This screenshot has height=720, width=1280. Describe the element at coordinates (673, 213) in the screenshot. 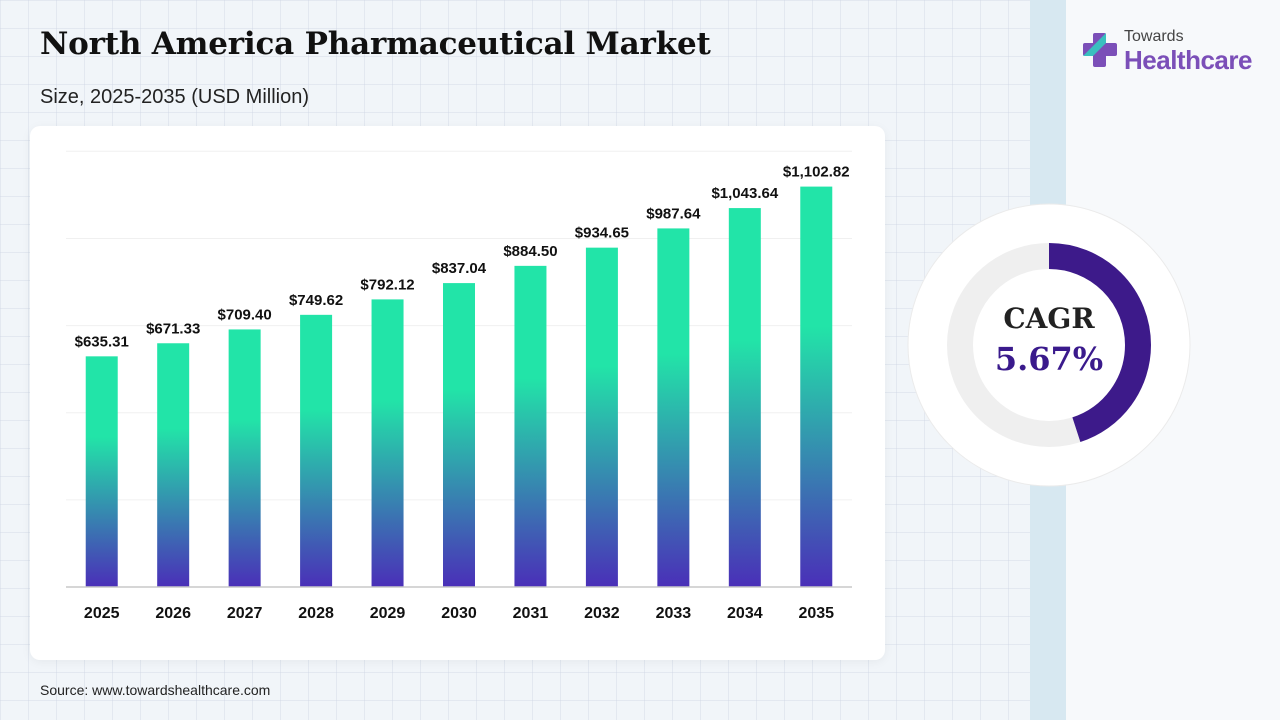

I see `data-label-2033: $987.64` at that location.